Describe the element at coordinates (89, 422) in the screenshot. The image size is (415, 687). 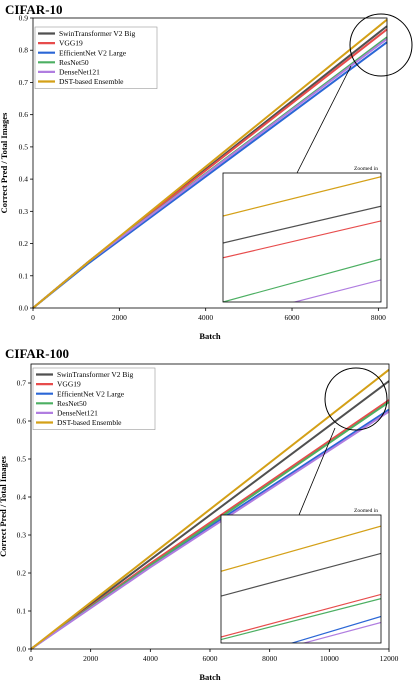
I see `cifar100-legend-label-dst-based-ensemble: DST-based Ensemble` at that location.